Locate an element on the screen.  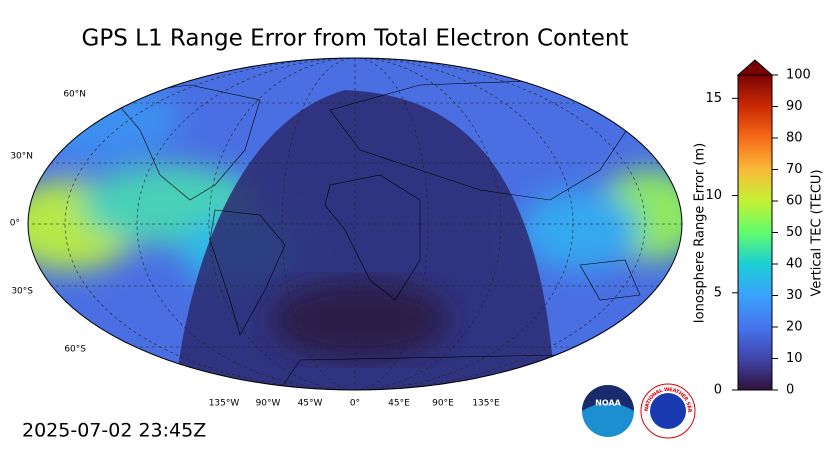
timestamp: 2025-07-02 23:45Z is located at coordinates (114, 431).